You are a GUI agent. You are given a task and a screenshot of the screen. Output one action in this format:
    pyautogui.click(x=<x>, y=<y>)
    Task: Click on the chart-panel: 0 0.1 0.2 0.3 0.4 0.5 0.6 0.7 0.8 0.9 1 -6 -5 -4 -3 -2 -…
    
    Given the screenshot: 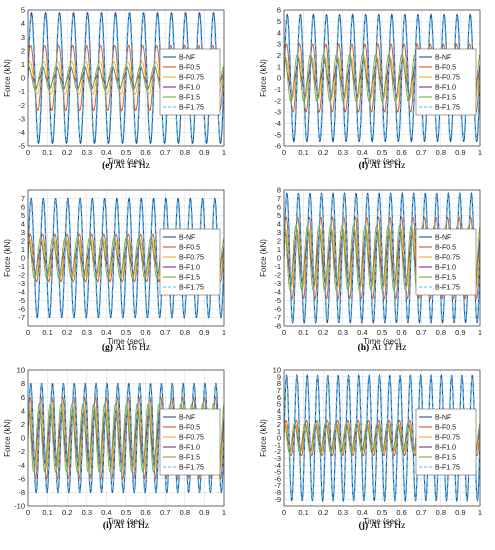 What is the action you would take?
    pyautogui.click(x=370, y=88)
    